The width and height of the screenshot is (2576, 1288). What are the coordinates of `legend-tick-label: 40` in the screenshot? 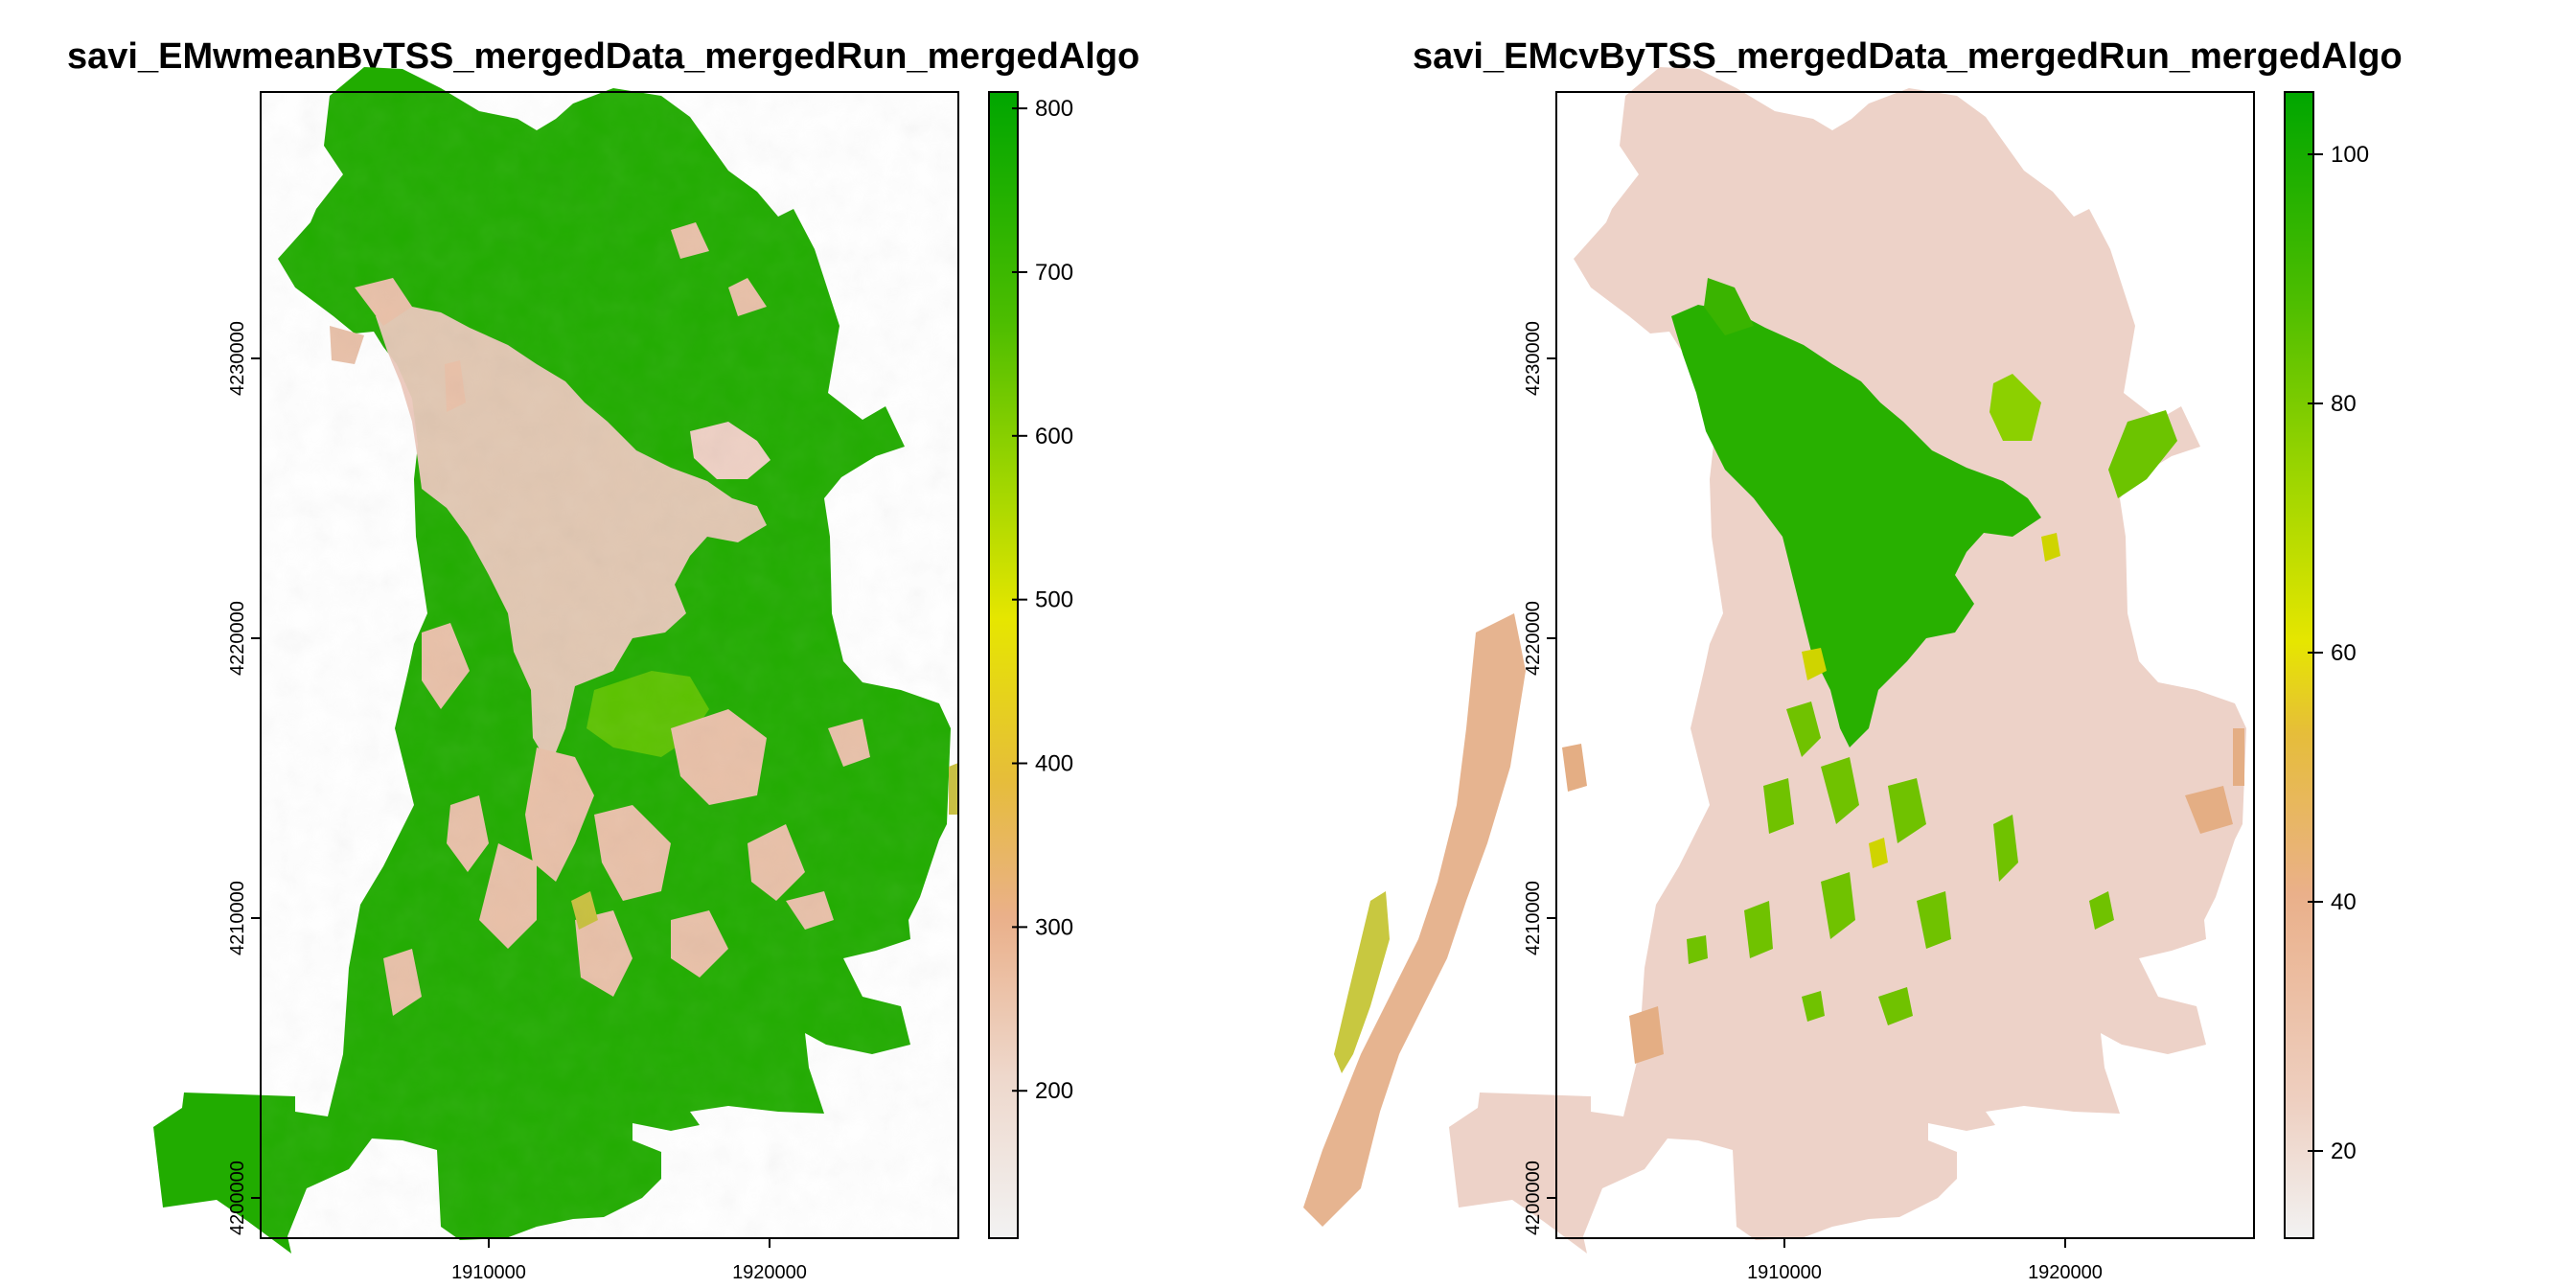 It's located at (2344, 902).